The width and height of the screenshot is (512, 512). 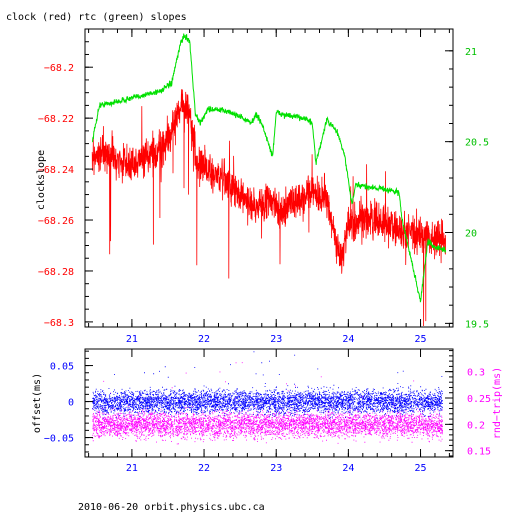 I want to click on y2-tick-label: 20, so click(x=471, y=234).